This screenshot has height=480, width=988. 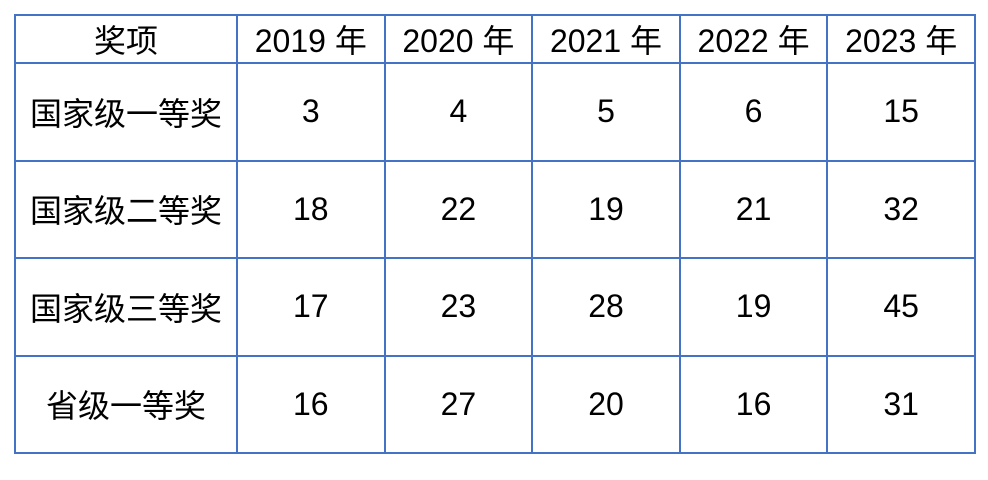 What do you see at coordinates (458, 209) in the screenshot?
I see `value-cell: 22` at bounding box center [458, 209].